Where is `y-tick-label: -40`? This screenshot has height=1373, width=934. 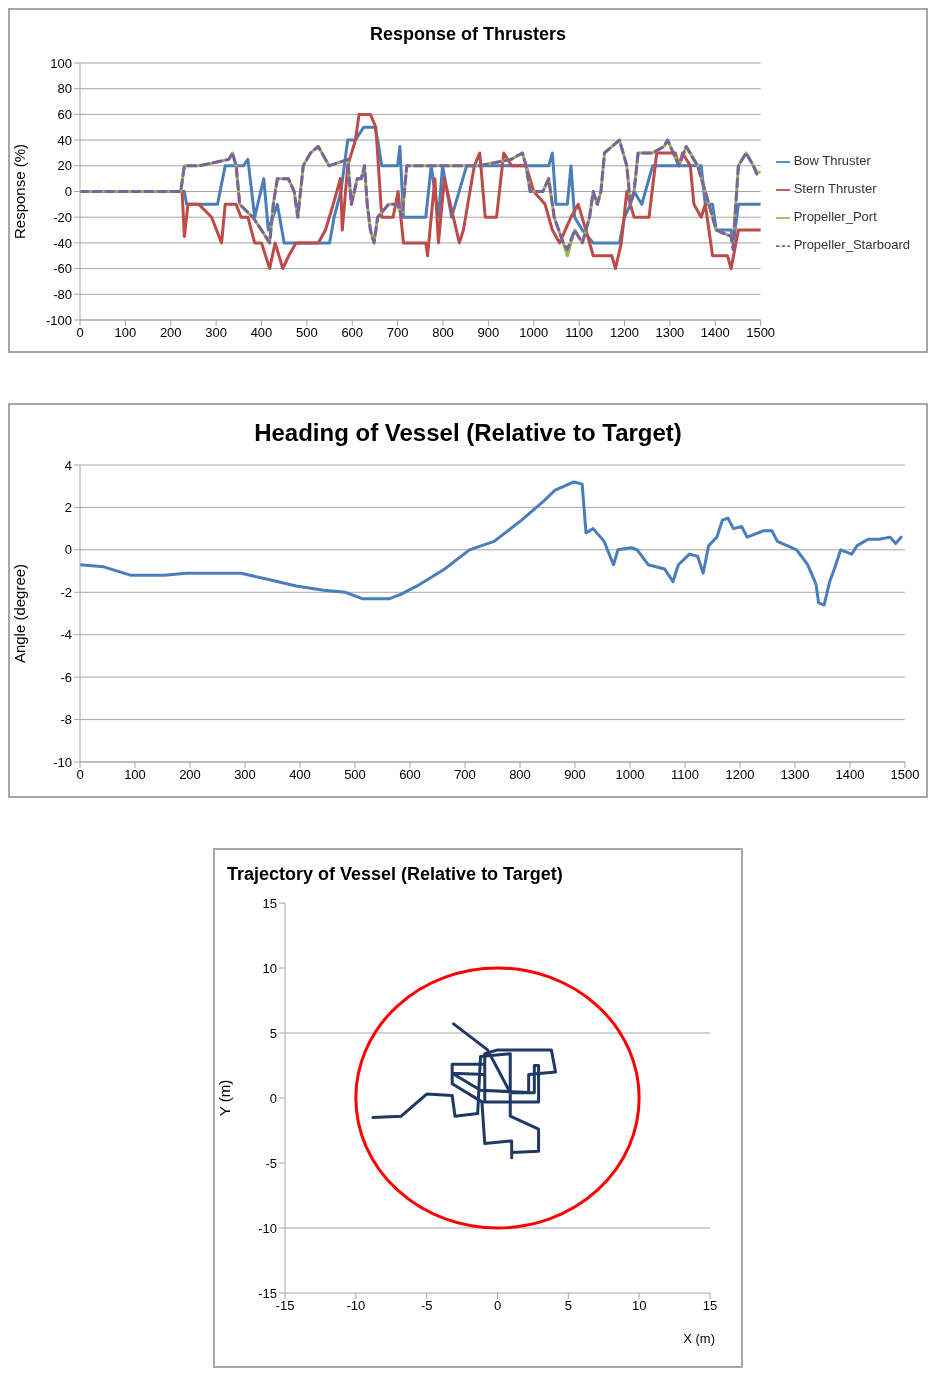 y-tick-label: -40 is located at coordinates (62, 243).